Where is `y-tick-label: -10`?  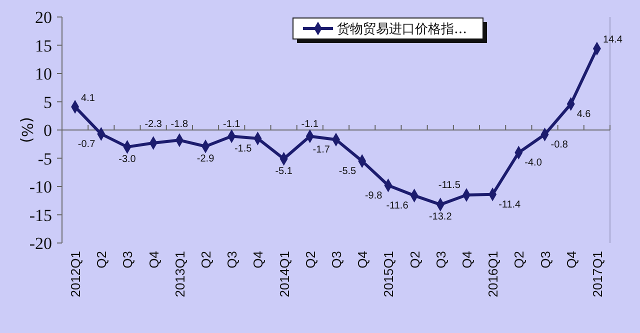 y-tick-label: -10 is located at coordinates (40, 187).